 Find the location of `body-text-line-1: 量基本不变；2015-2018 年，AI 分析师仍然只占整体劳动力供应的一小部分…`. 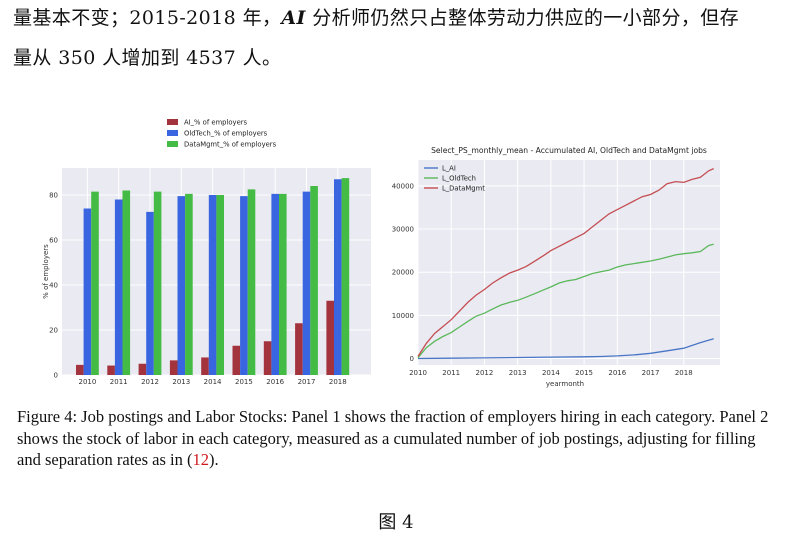

body-text-line-1: 量基本不变；2015-2018 年，AI 分析师仍然只占整体劳动力供应的一小部分… is located at coordinates (376, 18).